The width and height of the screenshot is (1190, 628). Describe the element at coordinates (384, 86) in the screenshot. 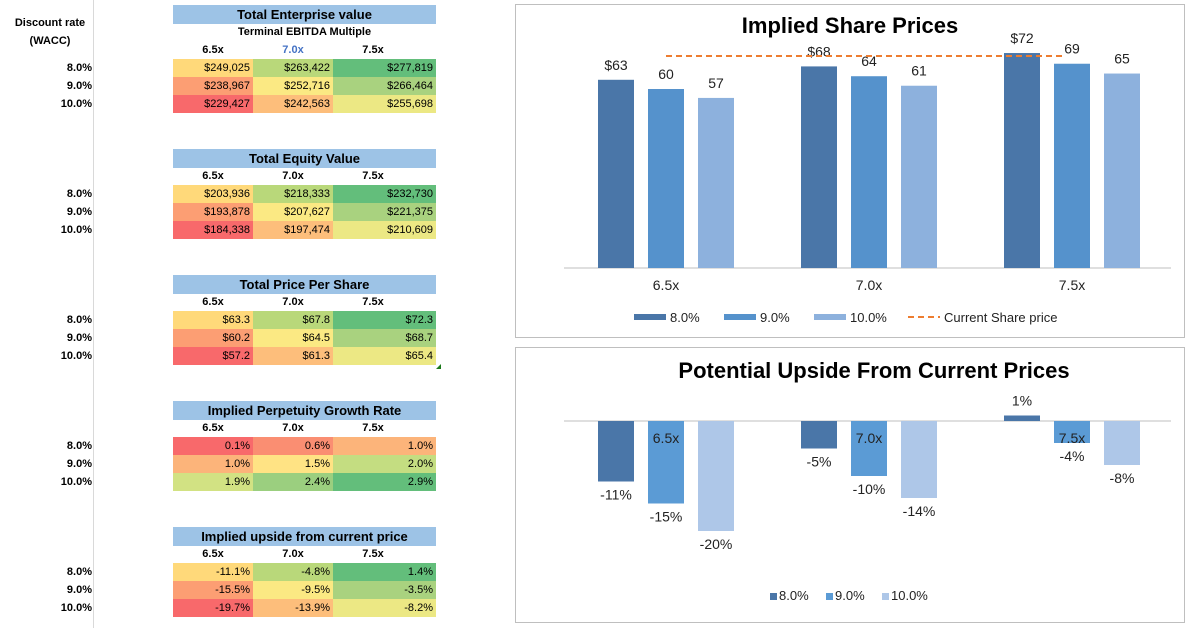

I see `table-cell: $266,464` at that location.